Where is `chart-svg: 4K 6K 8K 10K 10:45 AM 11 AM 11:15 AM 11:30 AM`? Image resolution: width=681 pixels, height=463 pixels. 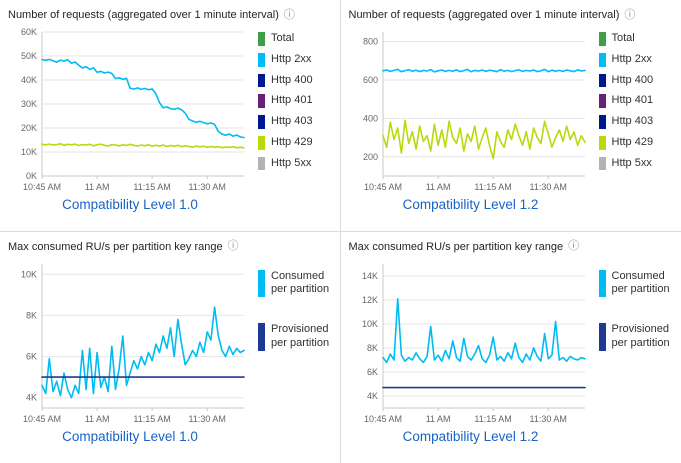 chart-svg: 4K 6K 8K 10K 10:45 AM 11 AM 11:15 AM 11:30 AM is located at coordinates (133, 343).